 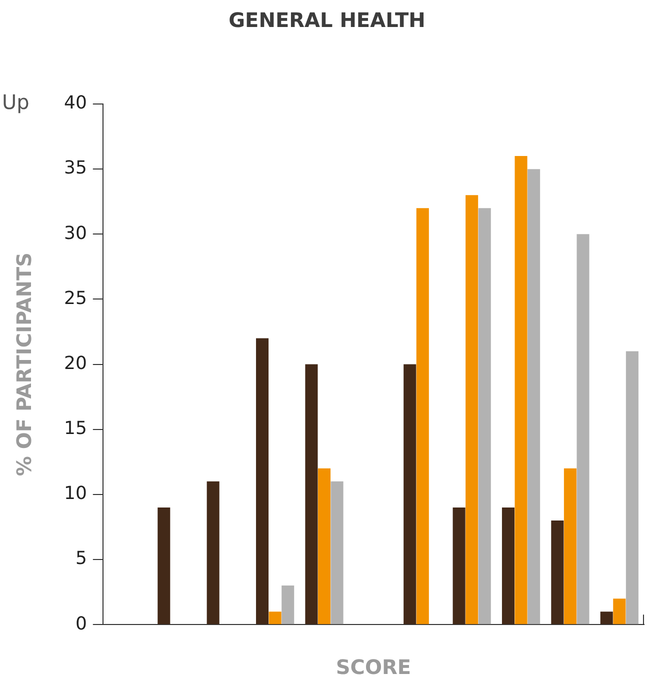 I want to click on text: Up, so click(x=16, y=102).